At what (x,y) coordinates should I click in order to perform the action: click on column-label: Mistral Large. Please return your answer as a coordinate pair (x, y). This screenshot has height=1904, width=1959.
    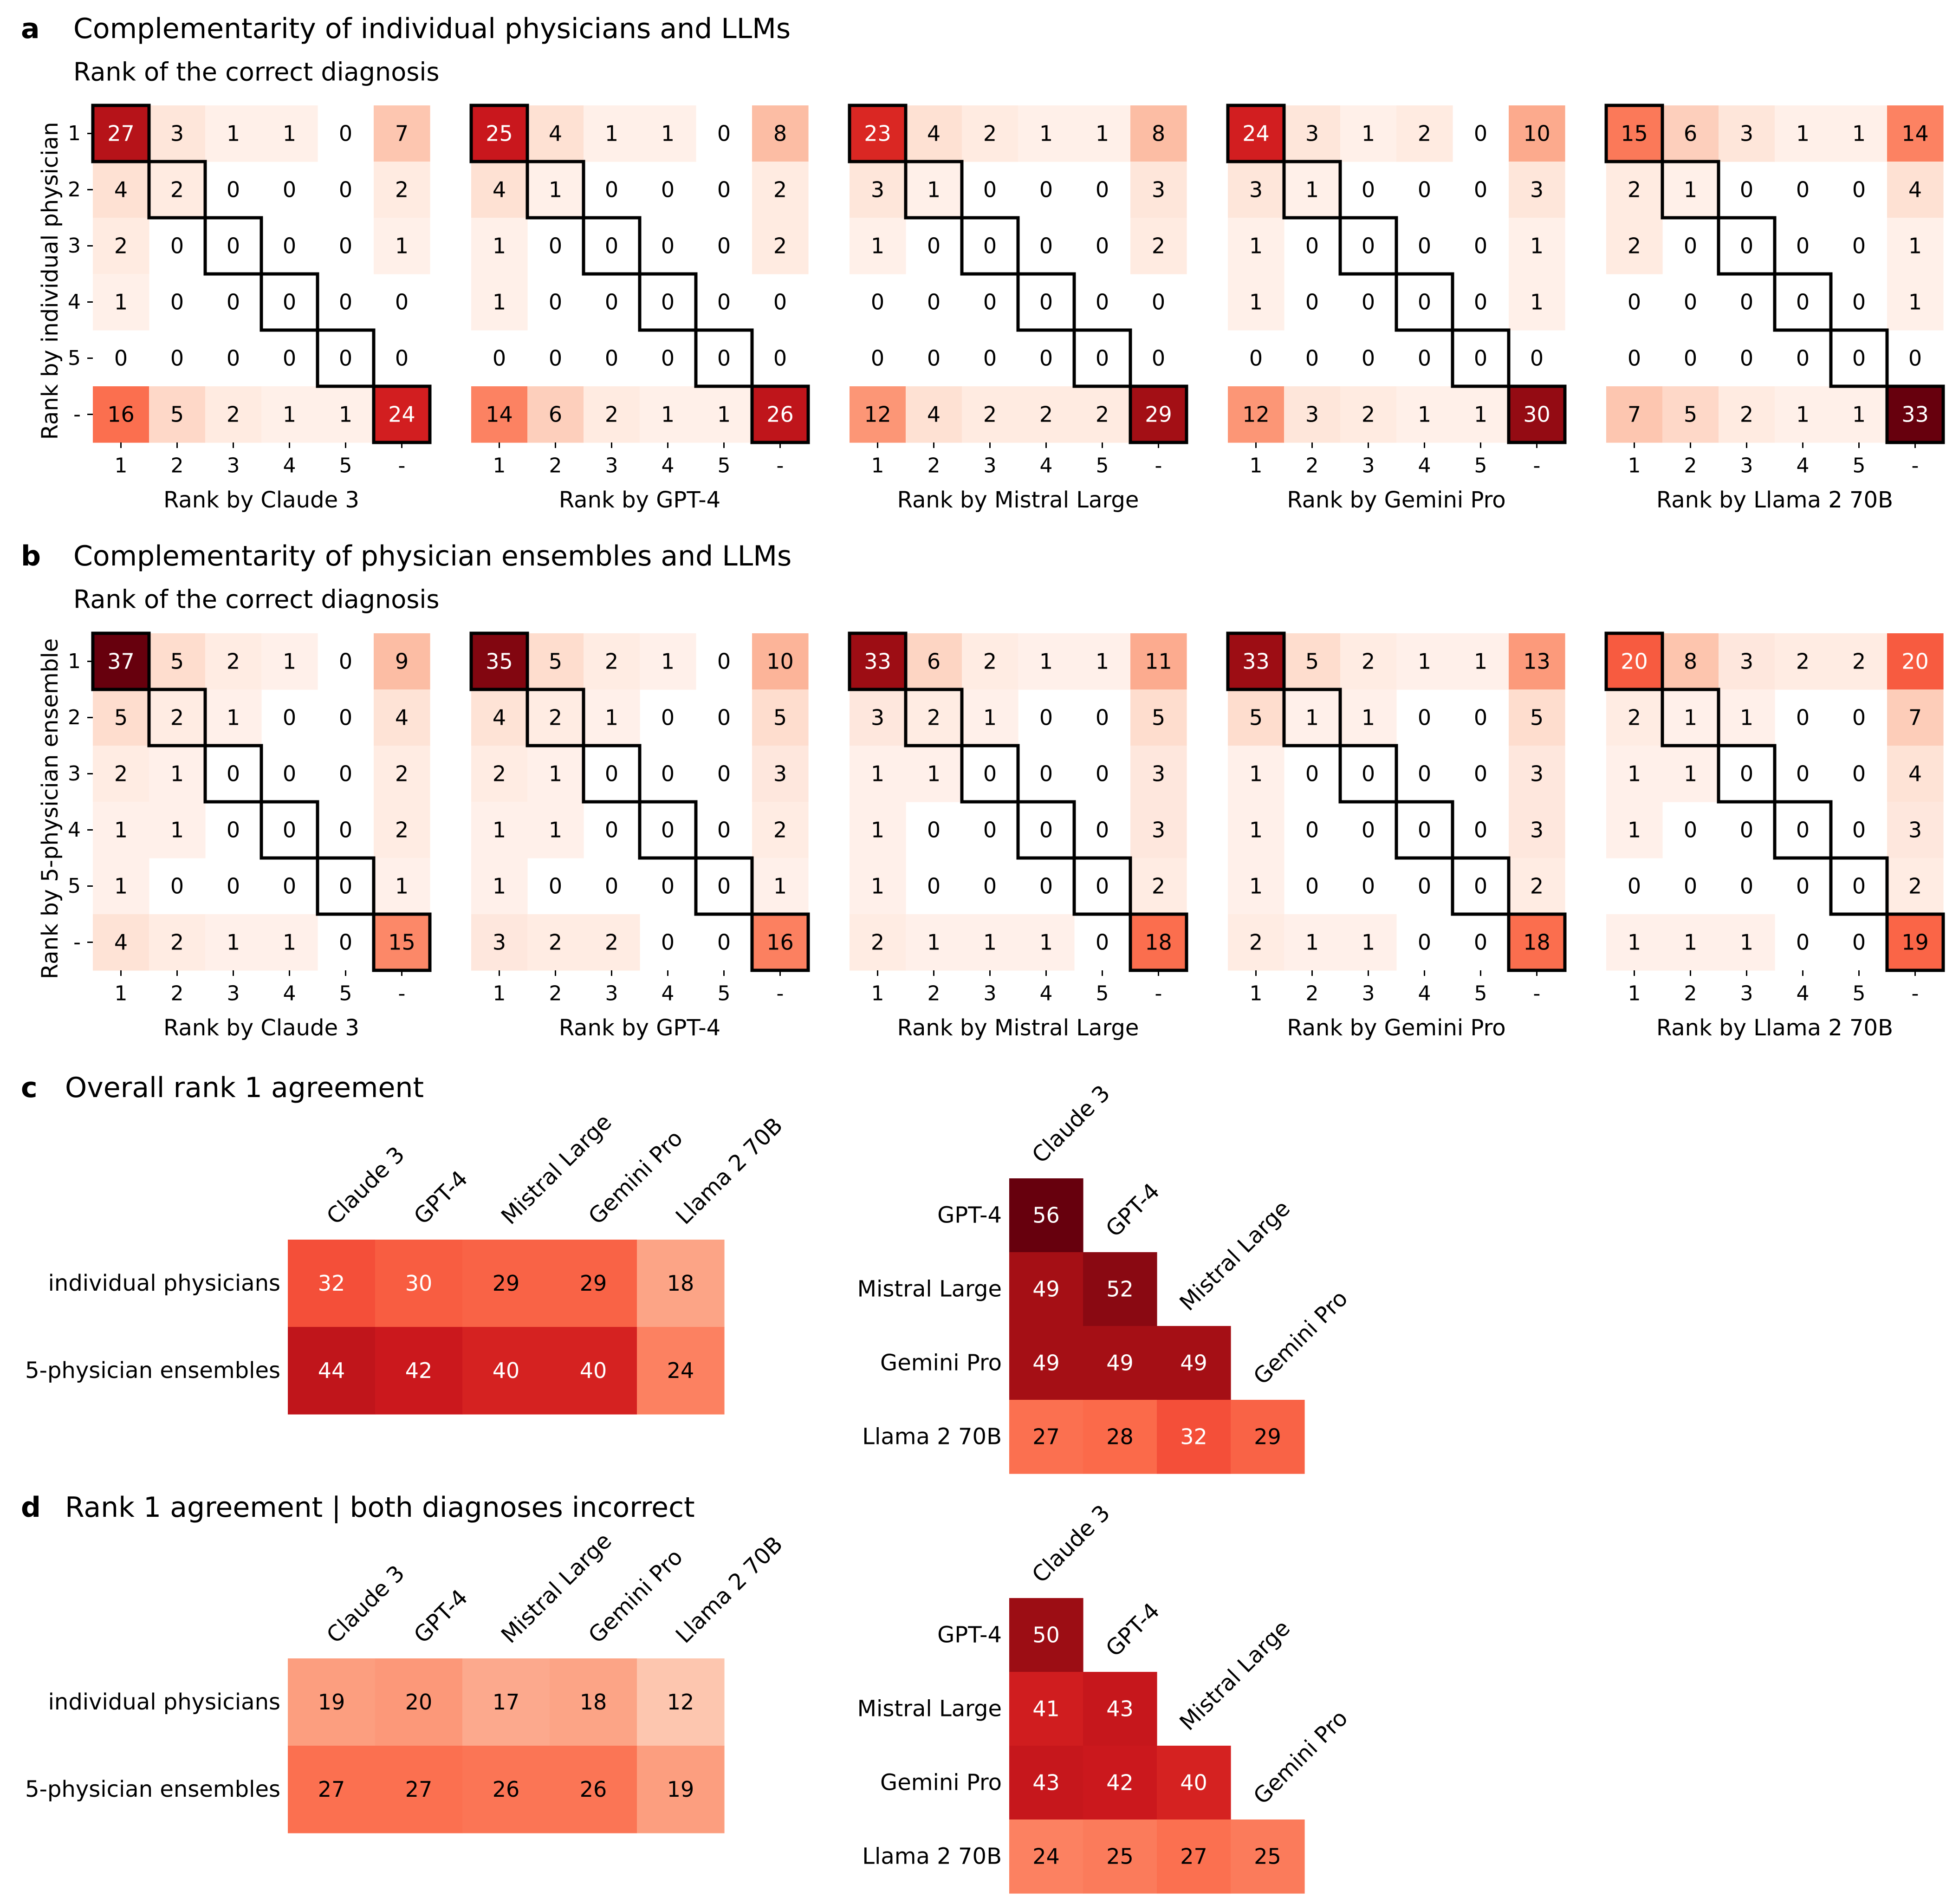
    Looking at the image, I should click on (1234, 1676).